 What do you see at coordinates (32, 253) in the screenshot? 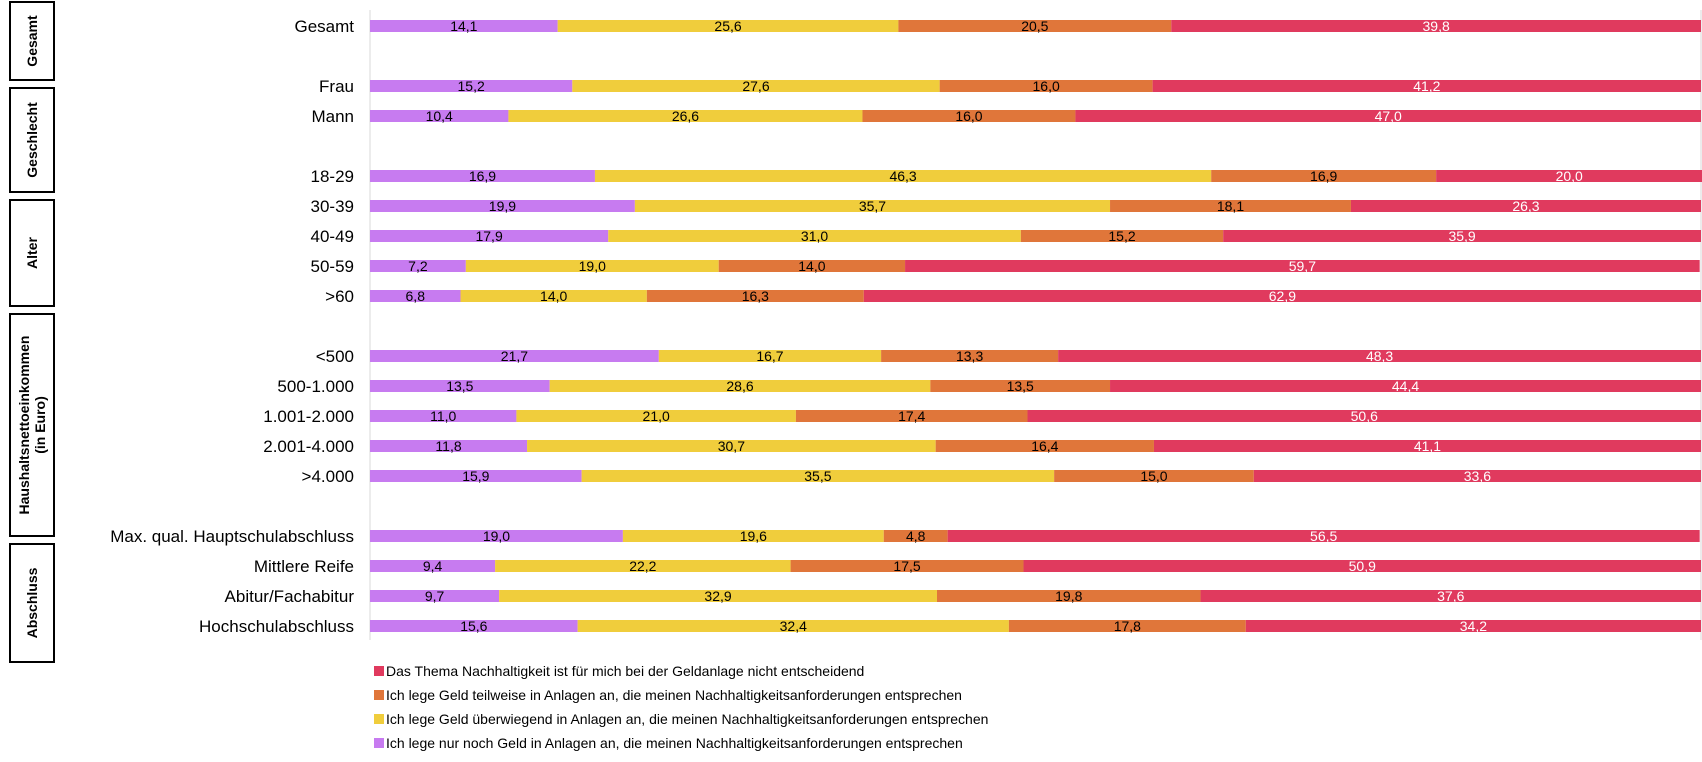
I see `group-label: Alter` at bounding box center [32, 253].